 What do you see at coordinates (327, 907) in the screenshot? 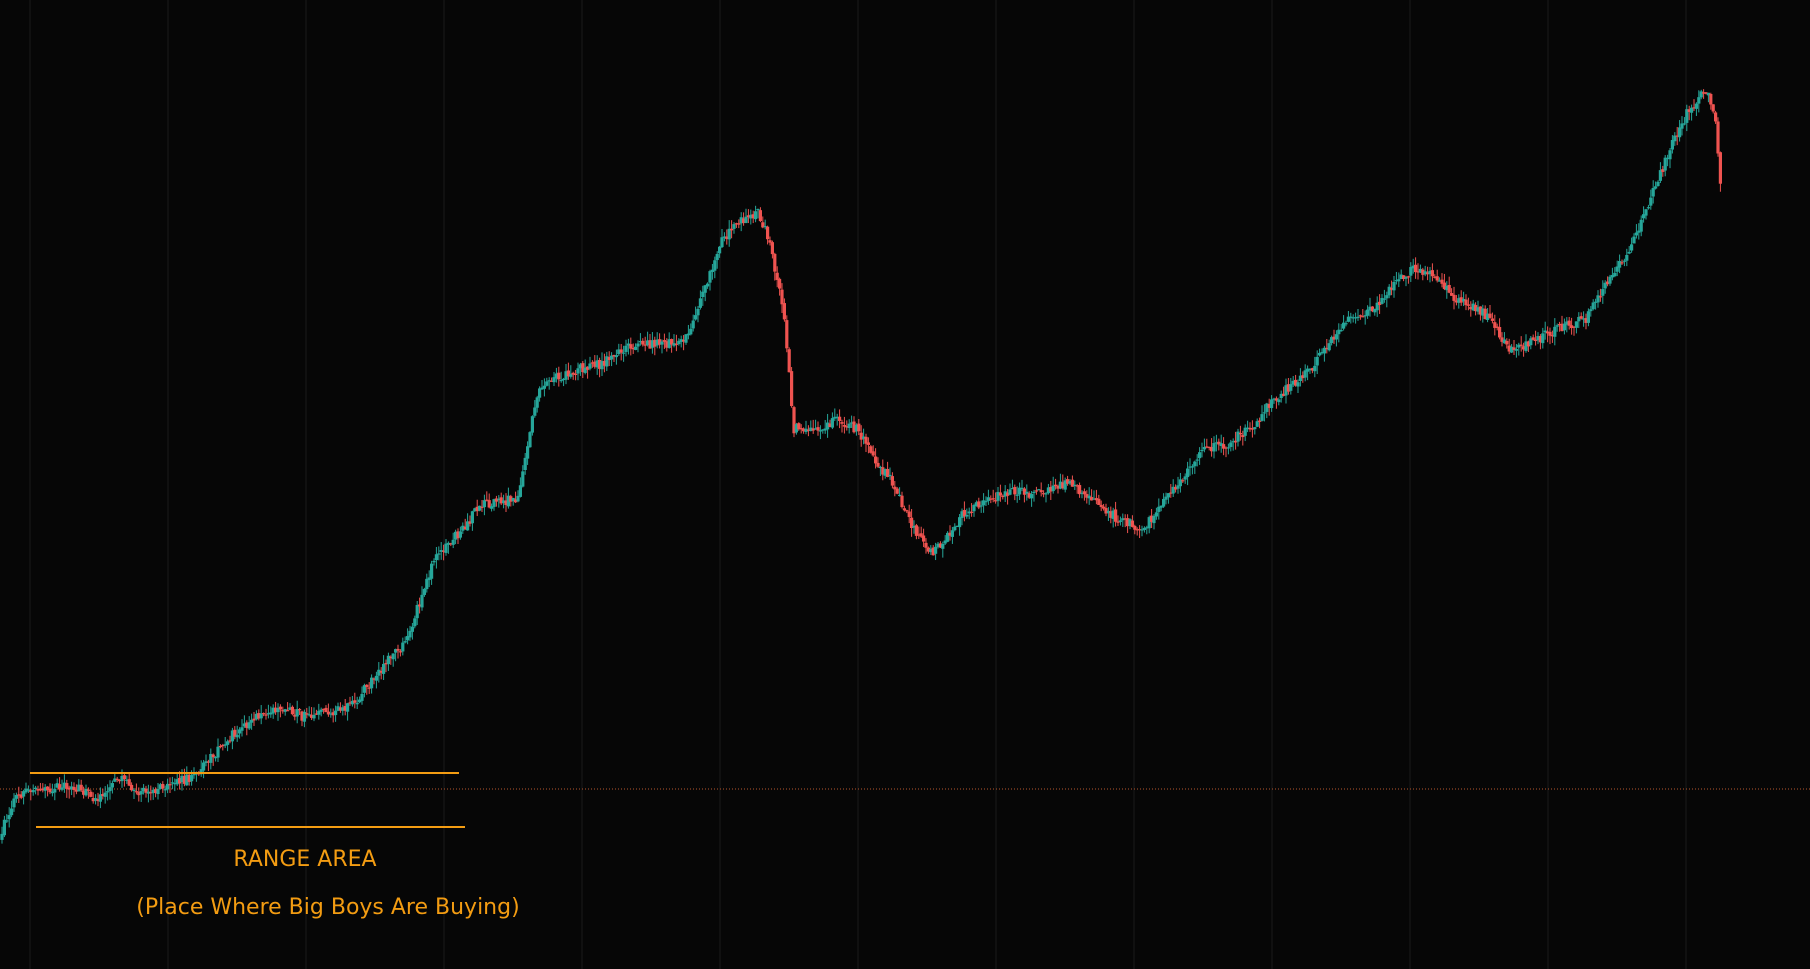
I see `range-area-caption: (Place Where Big Boys Are Buying)` at bounding box center [327, 907].